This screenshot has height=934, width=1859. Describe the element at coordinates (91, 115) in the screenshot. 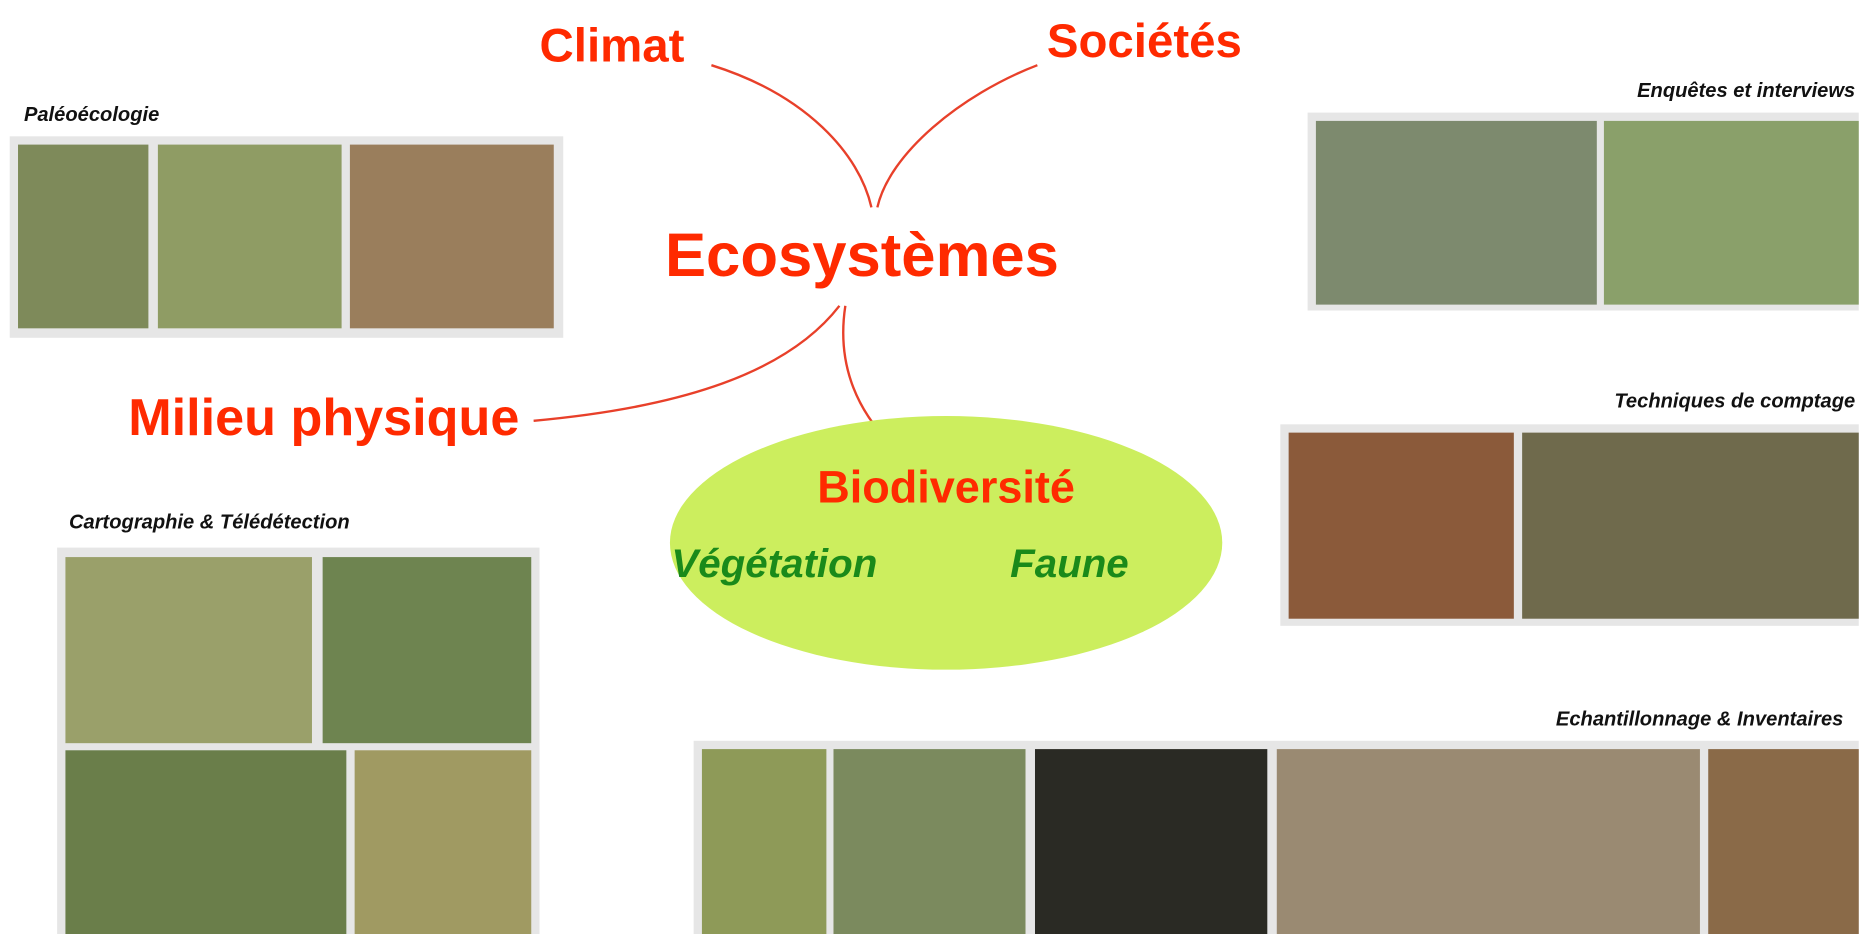

I see `caption: Paléoécologie` at that location.